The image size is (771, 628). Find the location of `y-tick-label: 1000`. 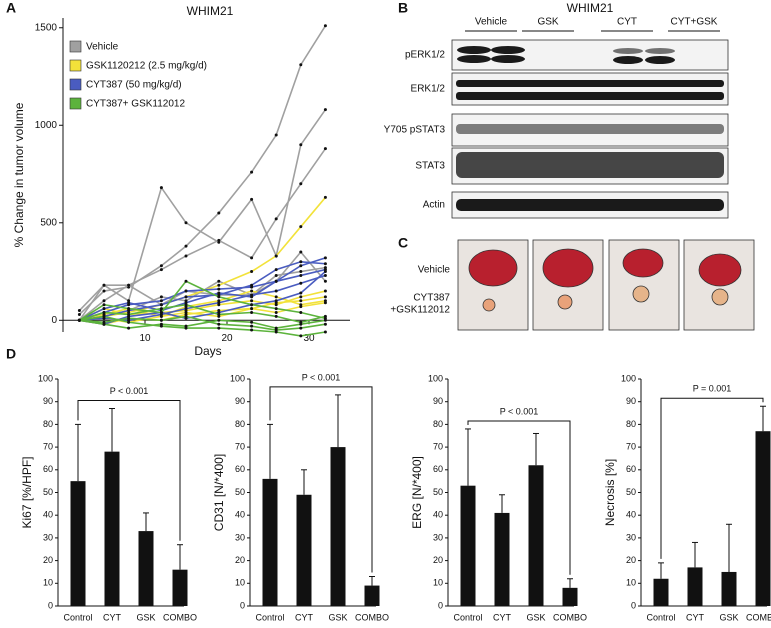

y-tick-label: 1000 is located at coordinates (46, 125).